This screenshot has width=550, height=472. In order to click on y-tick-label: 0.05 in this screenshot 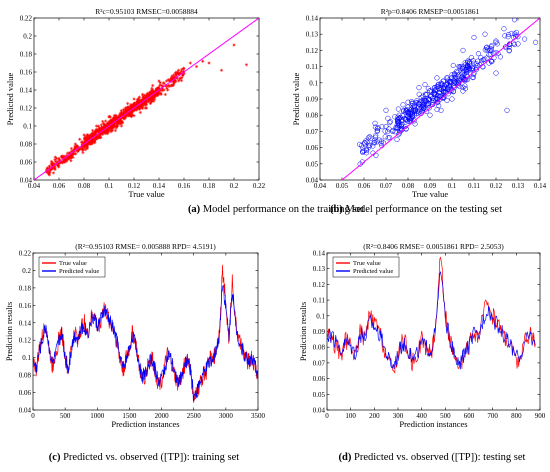, I will do `click(319, 395)`.